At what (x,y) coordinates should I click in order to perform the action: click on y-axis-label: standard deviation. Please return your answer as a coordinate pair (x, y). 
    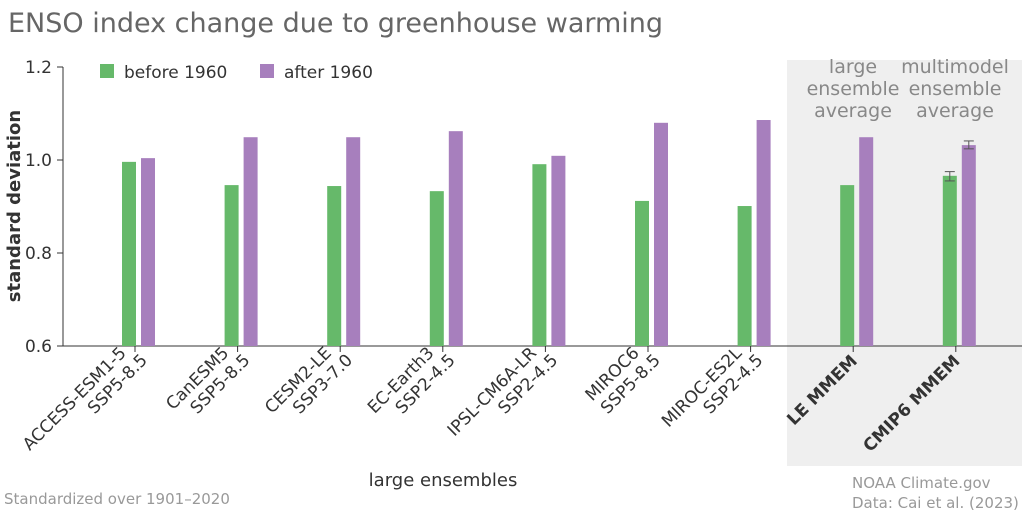
    Looking at the image, I should click on (14, 206).